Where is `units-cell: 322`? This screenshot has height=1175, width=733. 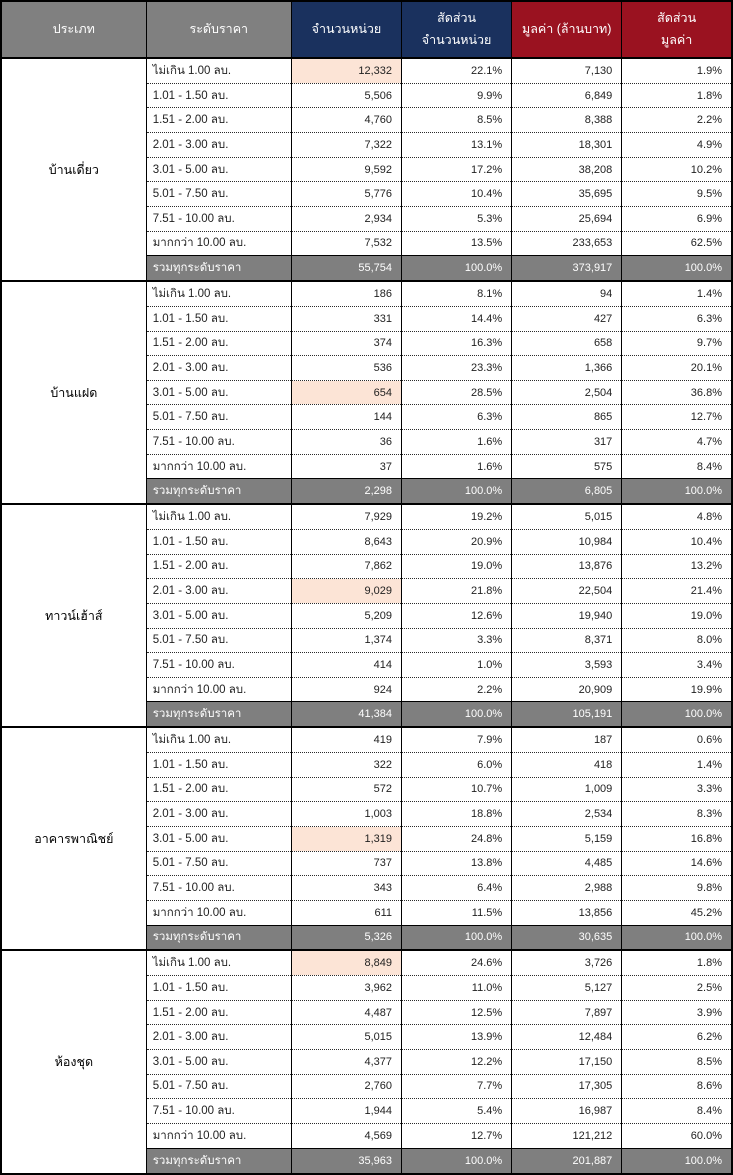 units-cell: 322 is located at coordinates (346, 765).